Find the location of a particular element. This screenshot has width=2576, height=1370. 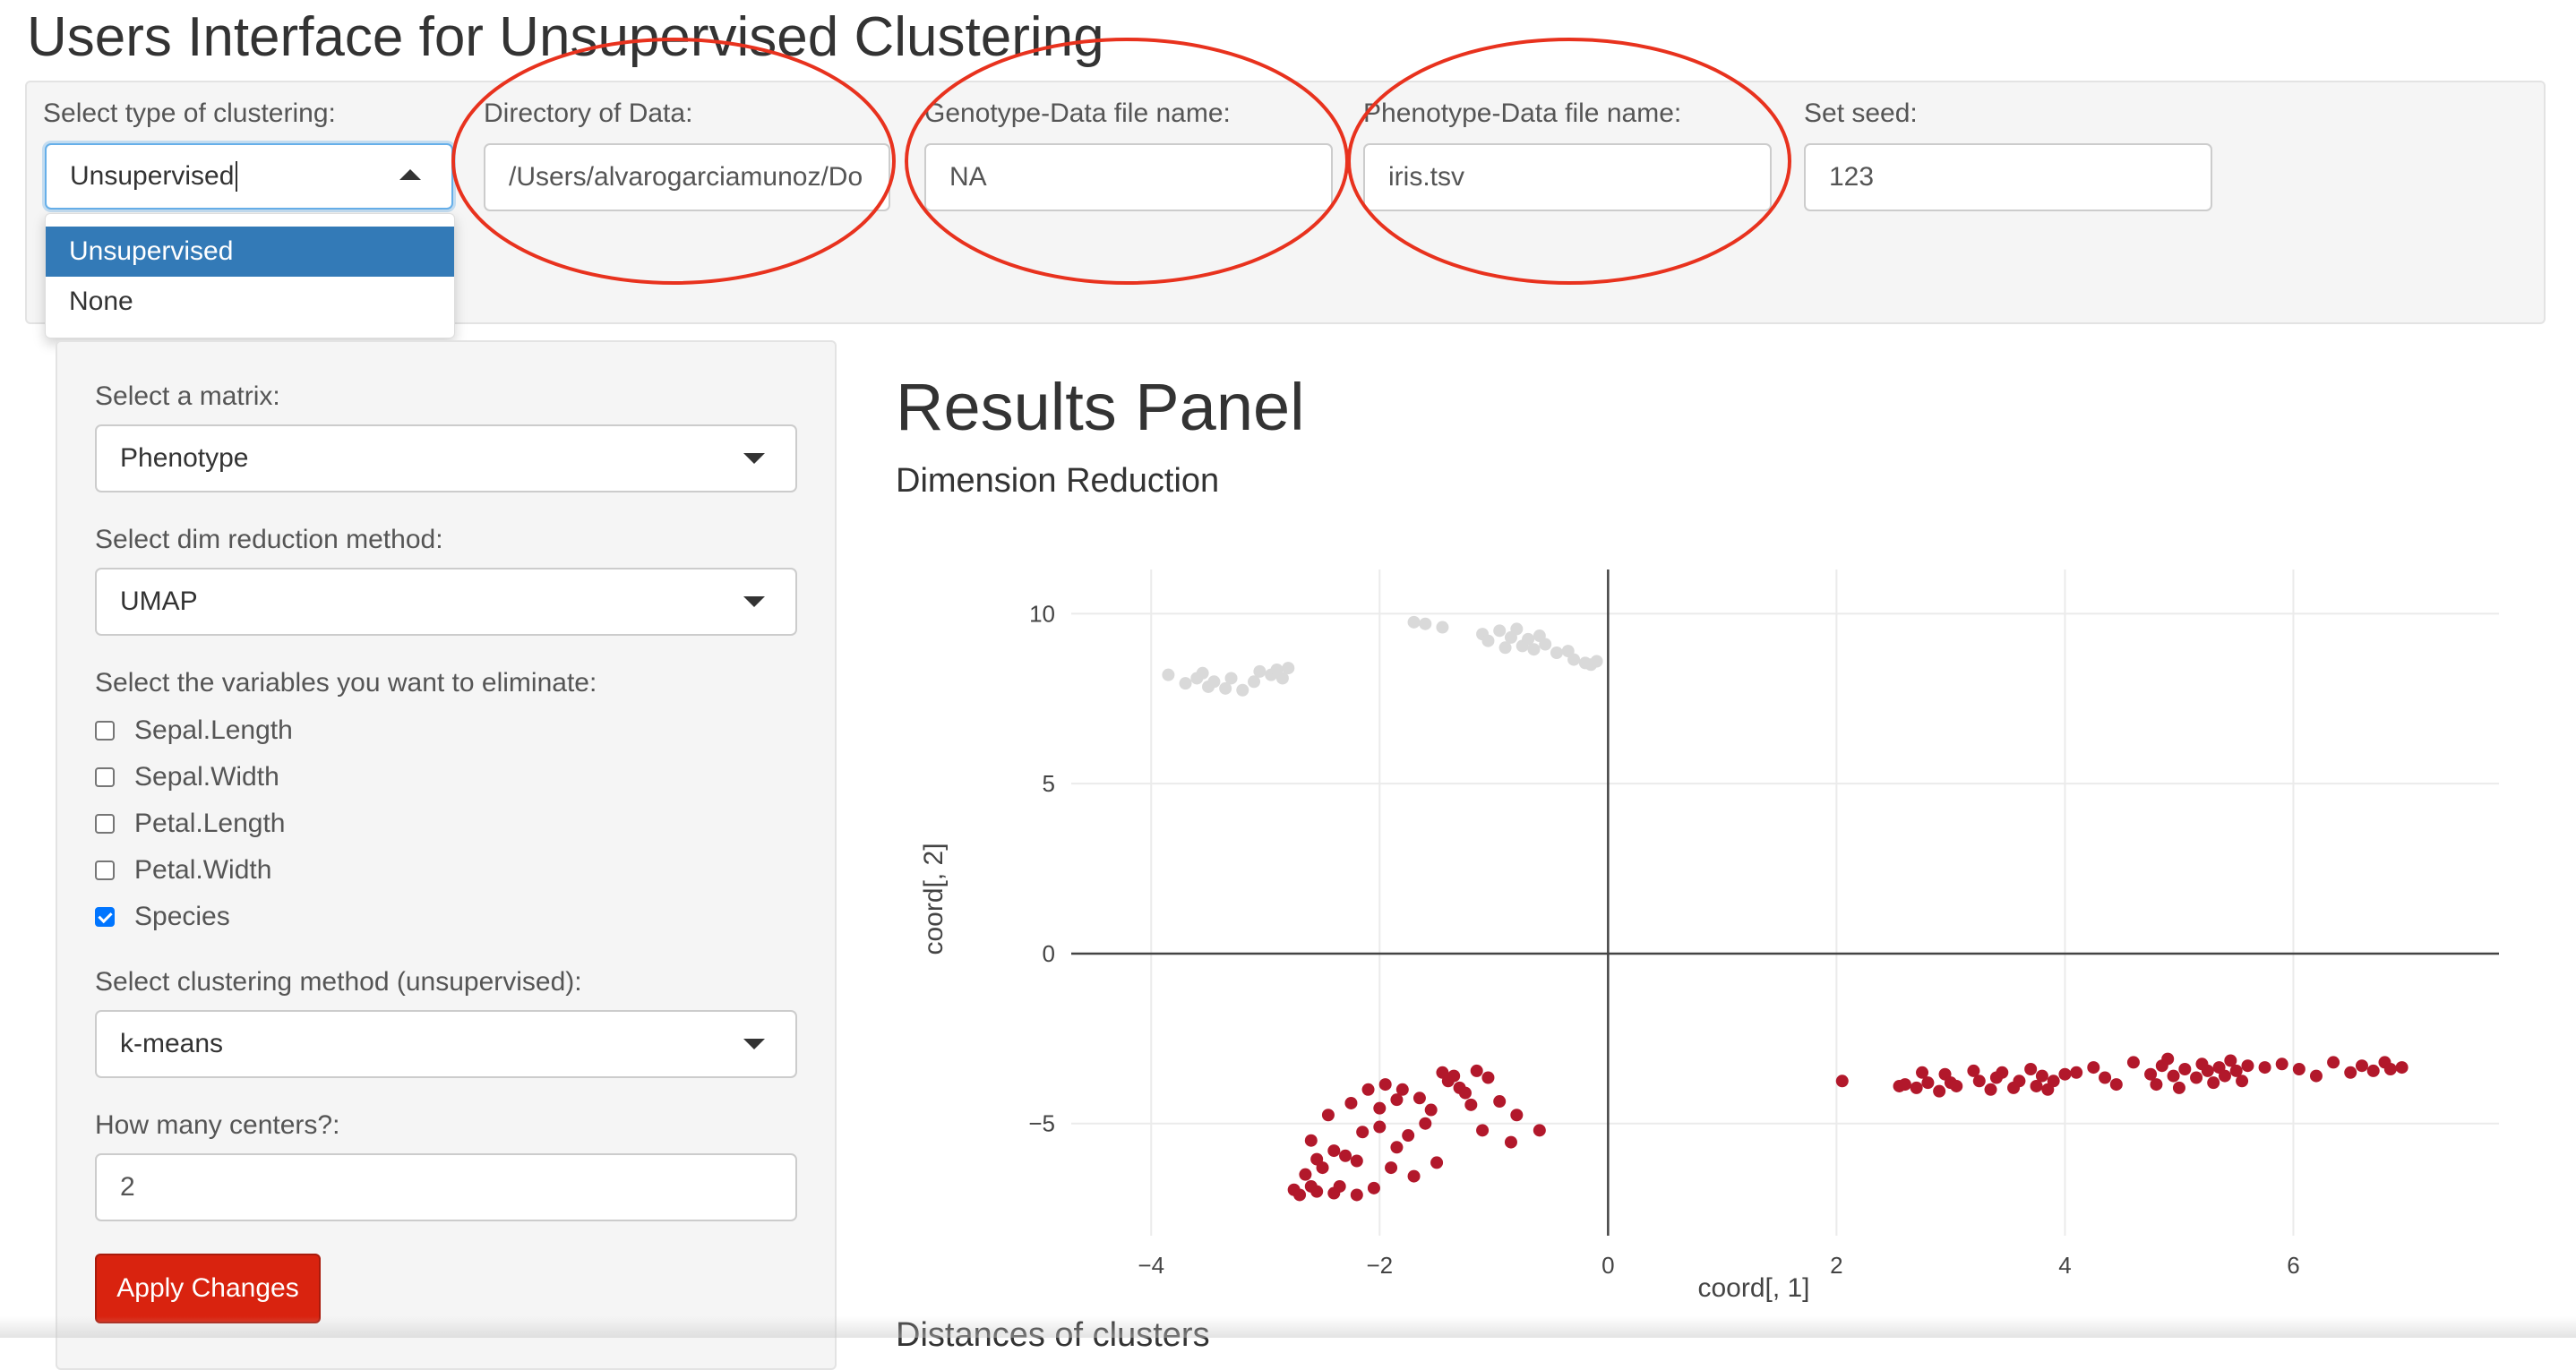

x-tick-label: 6 is located at coordinates (2293, 1266).